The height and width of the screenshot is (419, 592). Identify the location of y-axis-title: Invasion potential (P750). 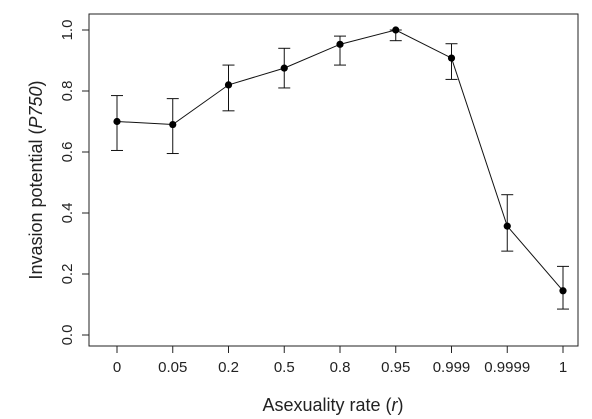
(36, 179).